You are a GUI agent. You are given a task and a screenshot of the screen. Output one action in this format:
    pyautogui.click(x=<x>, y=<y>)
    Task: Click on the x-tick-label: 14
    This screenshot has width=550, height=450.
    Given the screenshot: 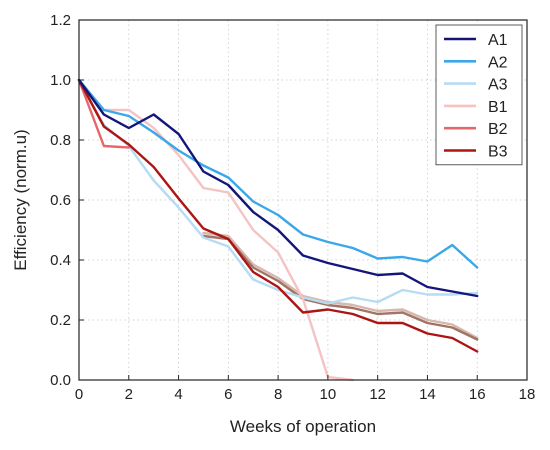 What is the action you would take?
    pyautogui.click(x=427, y=394)
    